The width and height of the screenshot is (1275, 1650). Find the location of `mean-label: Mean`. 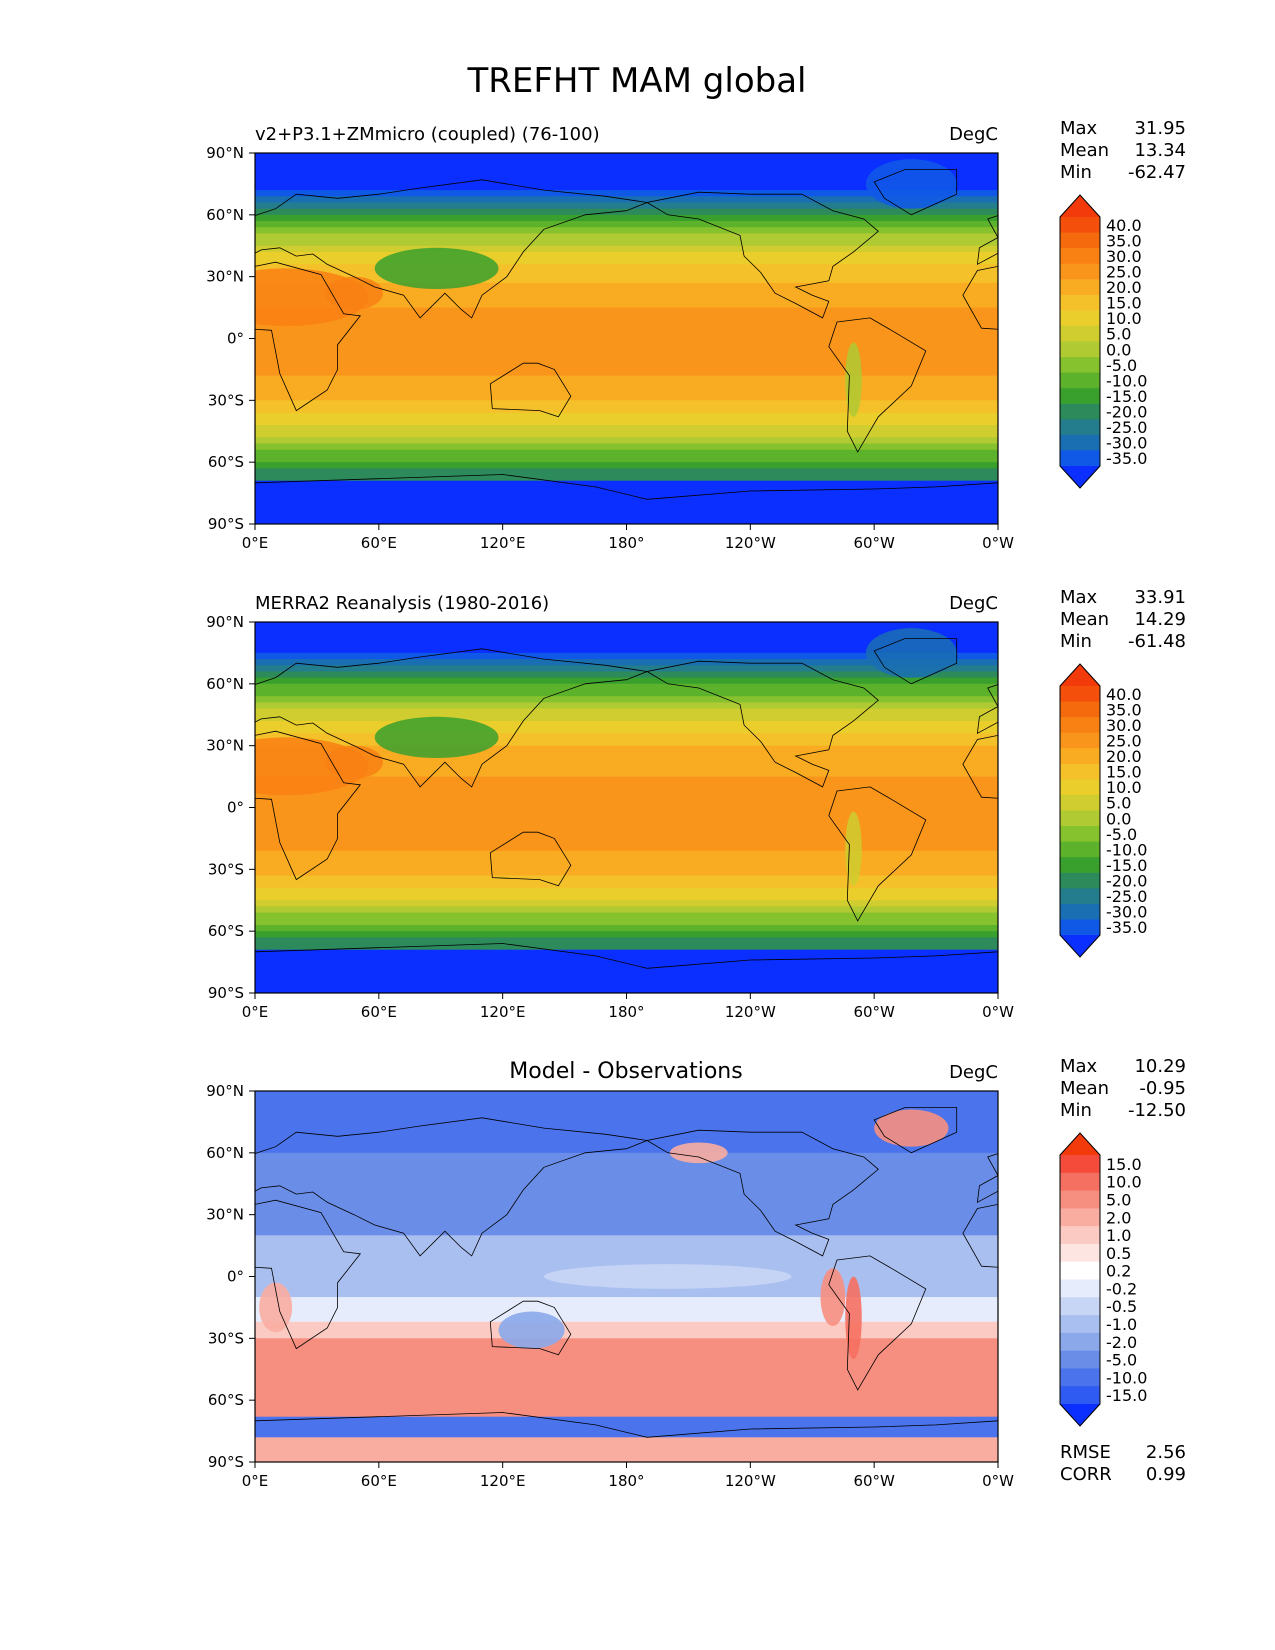

mean-label: Mean is located at coordinates (1084, 1088).